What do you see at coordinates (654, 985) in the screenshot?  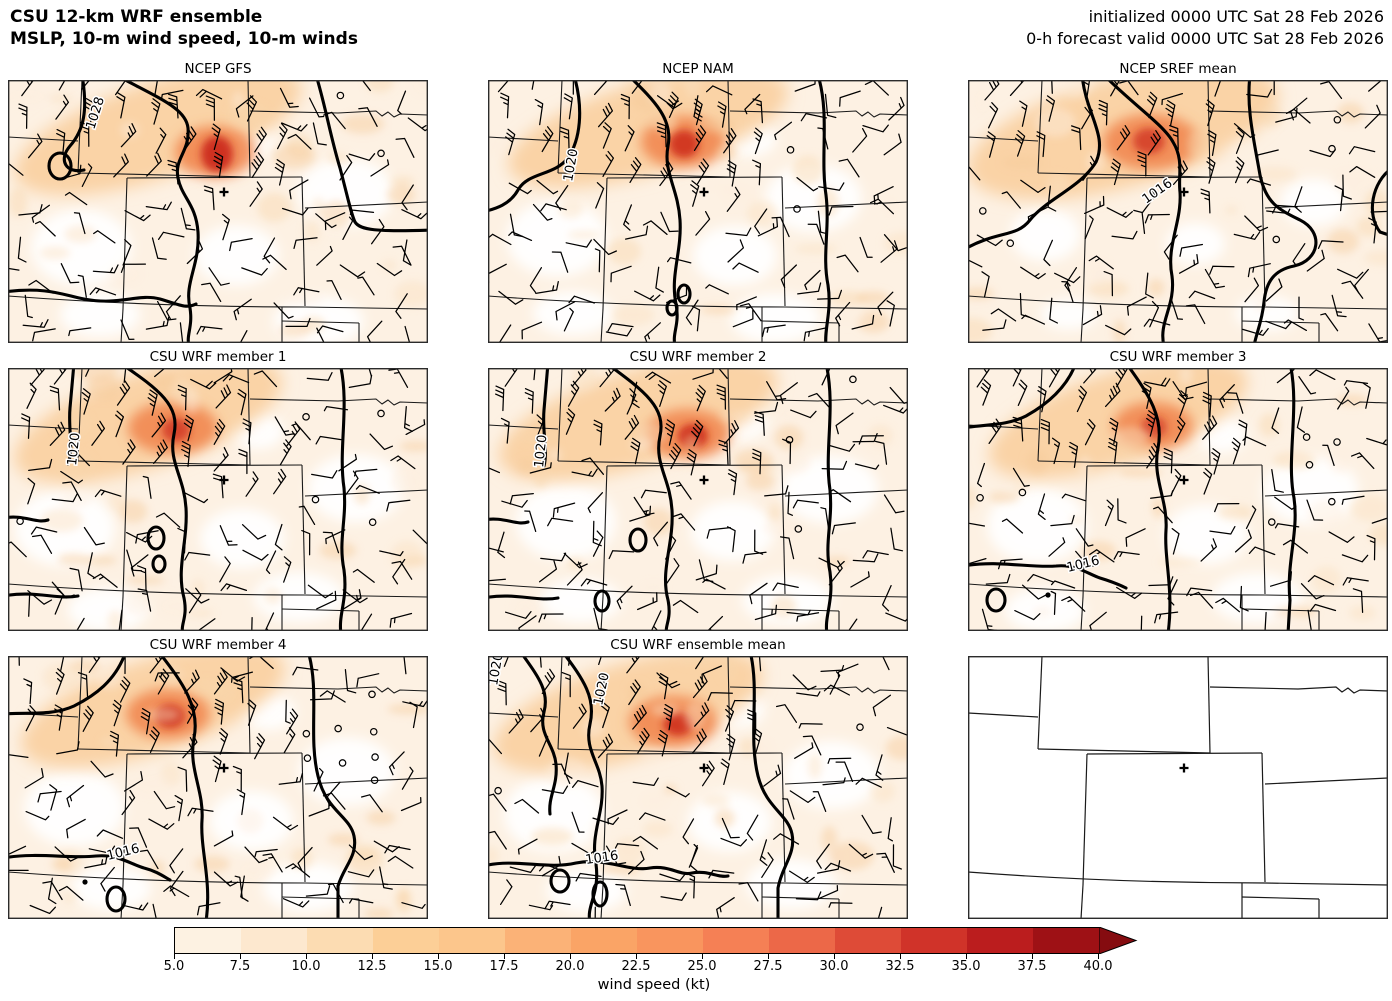 I see `colorbar-axis-label: wind speed (kt)` at bounding box center [654, 985].